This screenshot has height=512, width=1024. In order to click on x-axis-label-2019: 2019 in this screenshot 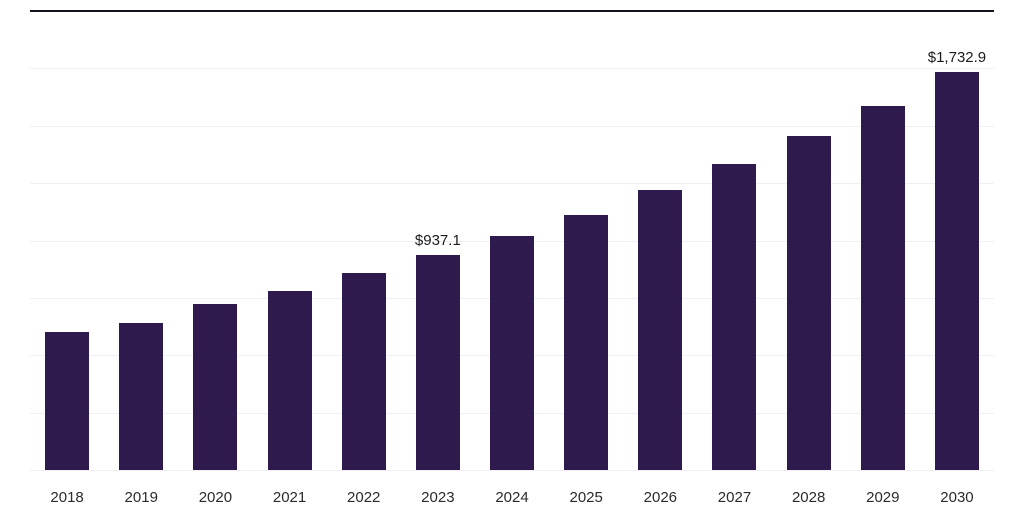, I will do `click(141, 497)`.